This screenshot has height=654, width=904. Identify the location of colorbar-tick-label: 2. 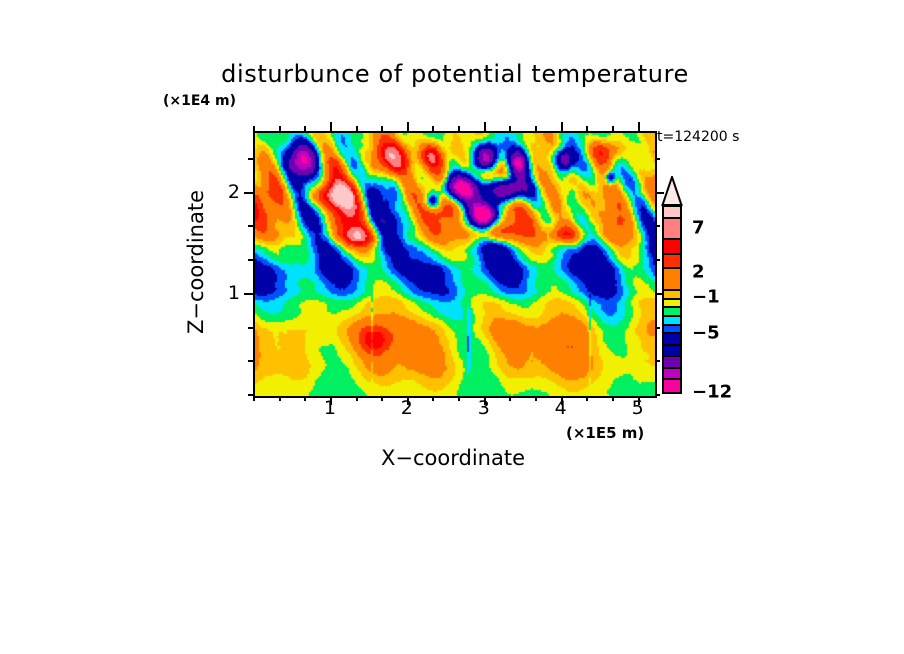
(698, 272).